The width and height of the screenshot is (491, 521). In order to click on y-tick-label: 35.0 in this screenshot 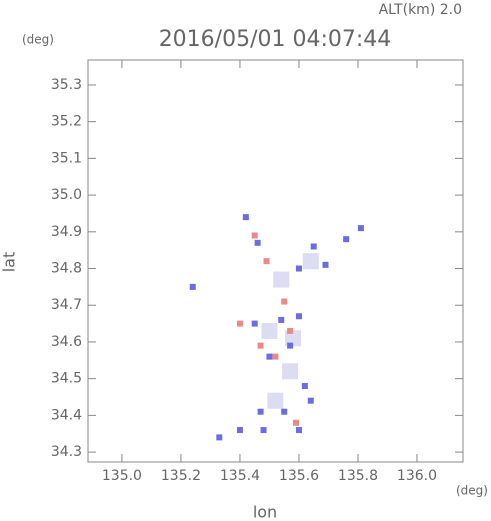, I will do `click(66, 195)`.